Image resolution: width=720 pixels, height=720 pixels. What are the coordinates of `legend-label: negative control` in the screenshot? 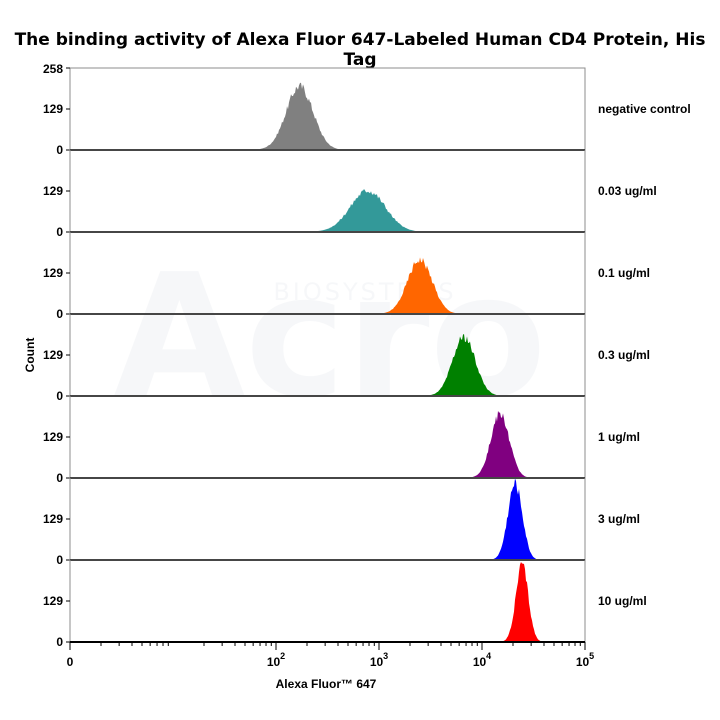 It's located at (644, 109).